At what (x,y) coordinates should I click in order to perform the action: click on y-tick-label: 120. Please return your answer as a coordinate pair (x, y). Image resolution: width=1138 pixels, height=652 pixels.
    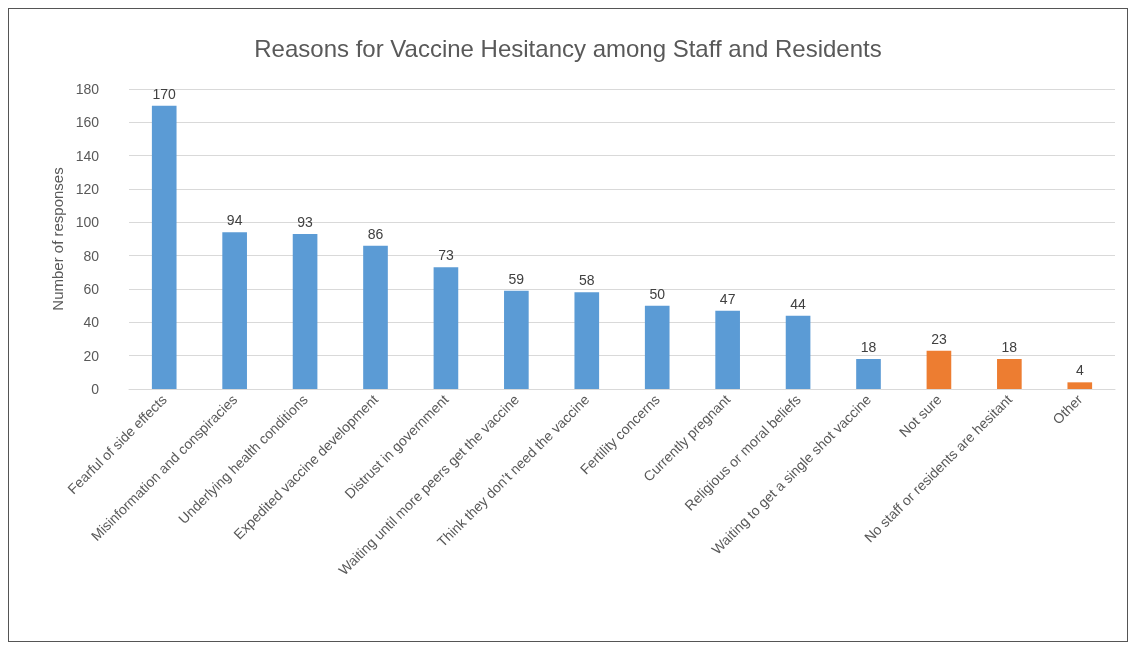
    Looking at the image, I should click on (87, 189).